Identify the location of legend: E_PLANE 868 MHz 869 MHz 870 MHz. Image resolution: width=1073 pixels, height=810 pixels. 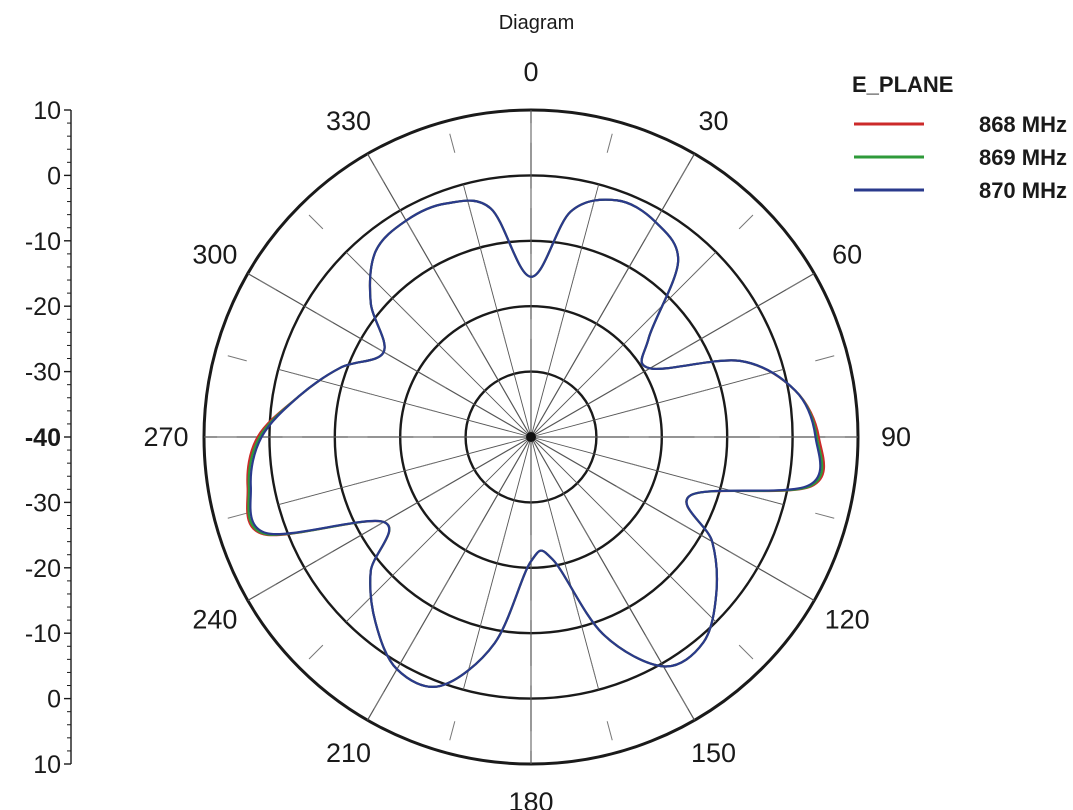
(959, 137).